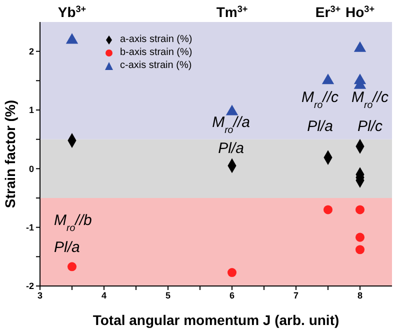  I want to click on legend-label: b-axis strain (%), so click(156, 52).